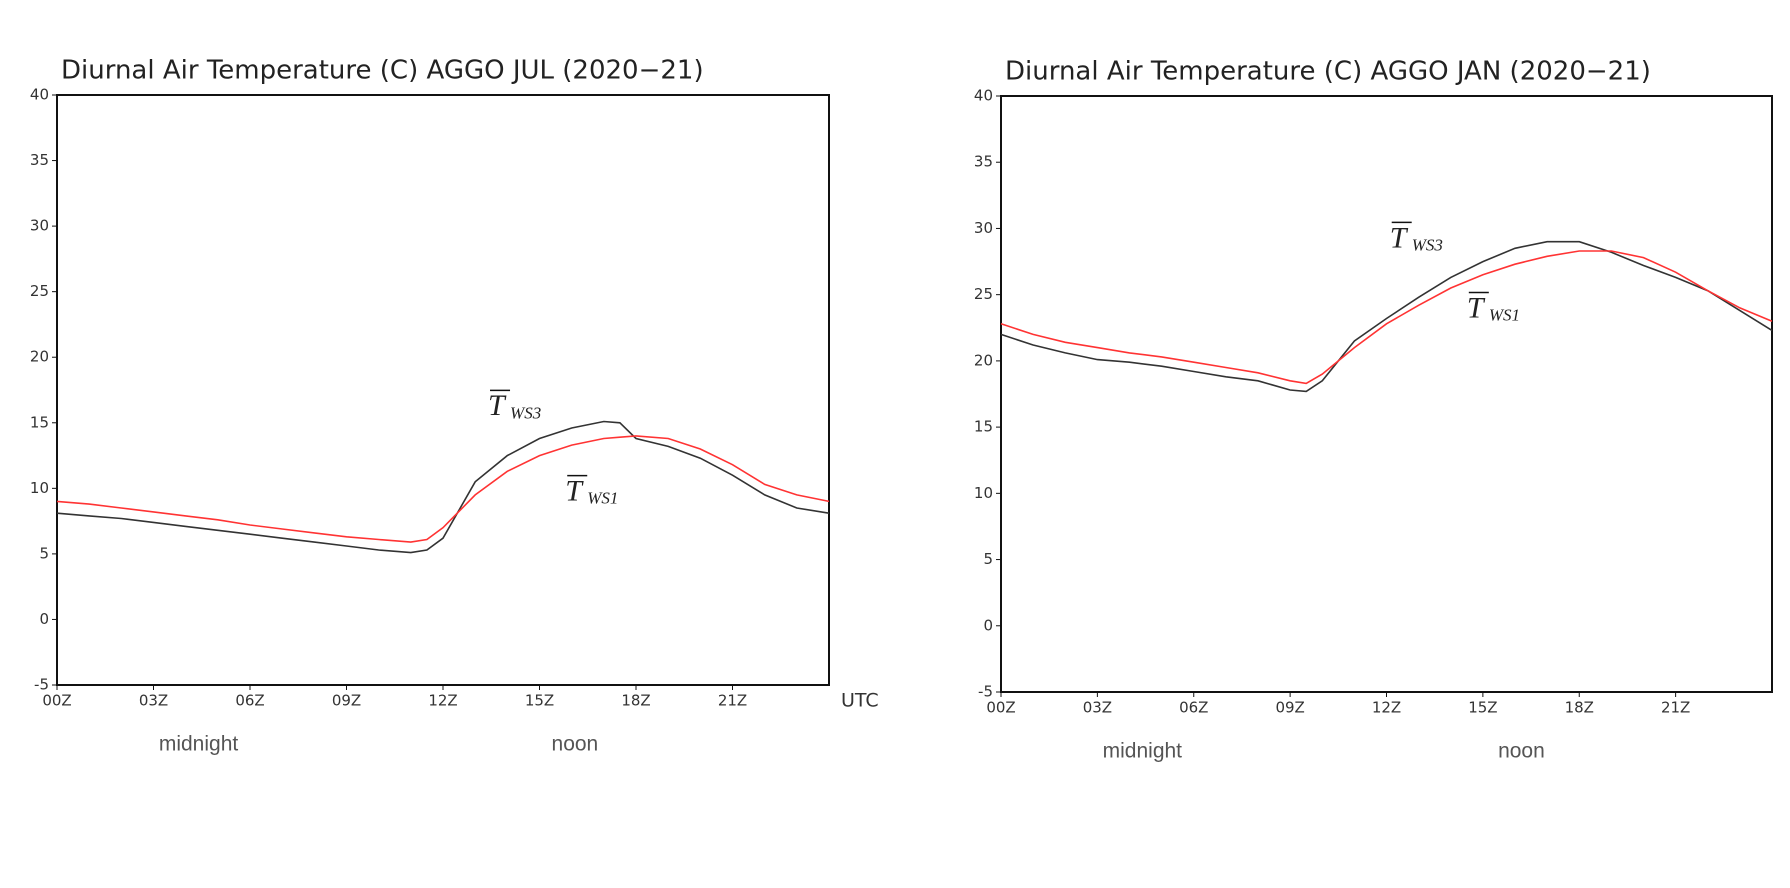  Describe the element at coordinates (860, 701) in the screenshot. I see `x-axis-label: UTC` at that location.